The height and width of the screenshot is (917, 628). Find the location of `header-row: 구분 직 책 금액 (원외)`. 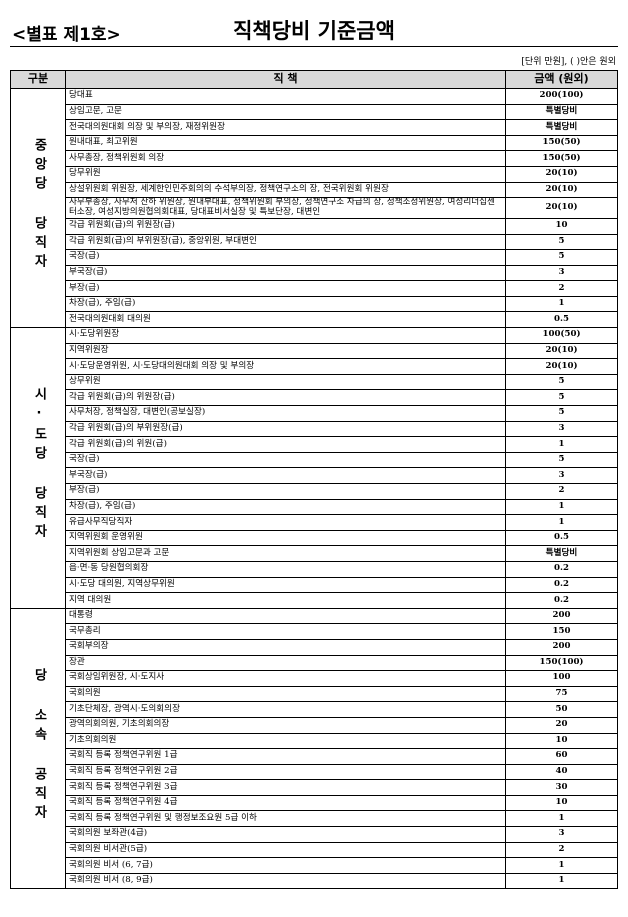

header-row: 구분 직 책 금액 (원외) is located at coordinates (314, 79).